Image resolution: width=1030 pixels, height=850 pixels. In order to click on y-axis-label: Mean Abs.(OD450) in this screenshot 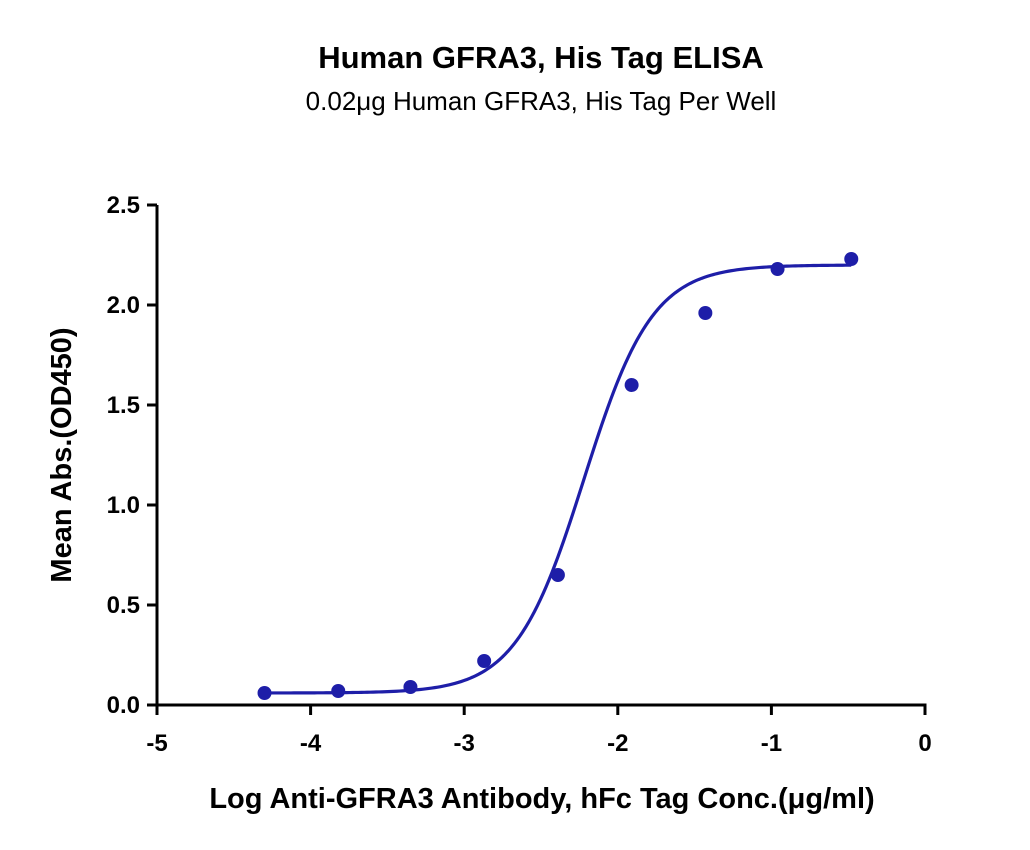, I will do `click(62, 454)`.